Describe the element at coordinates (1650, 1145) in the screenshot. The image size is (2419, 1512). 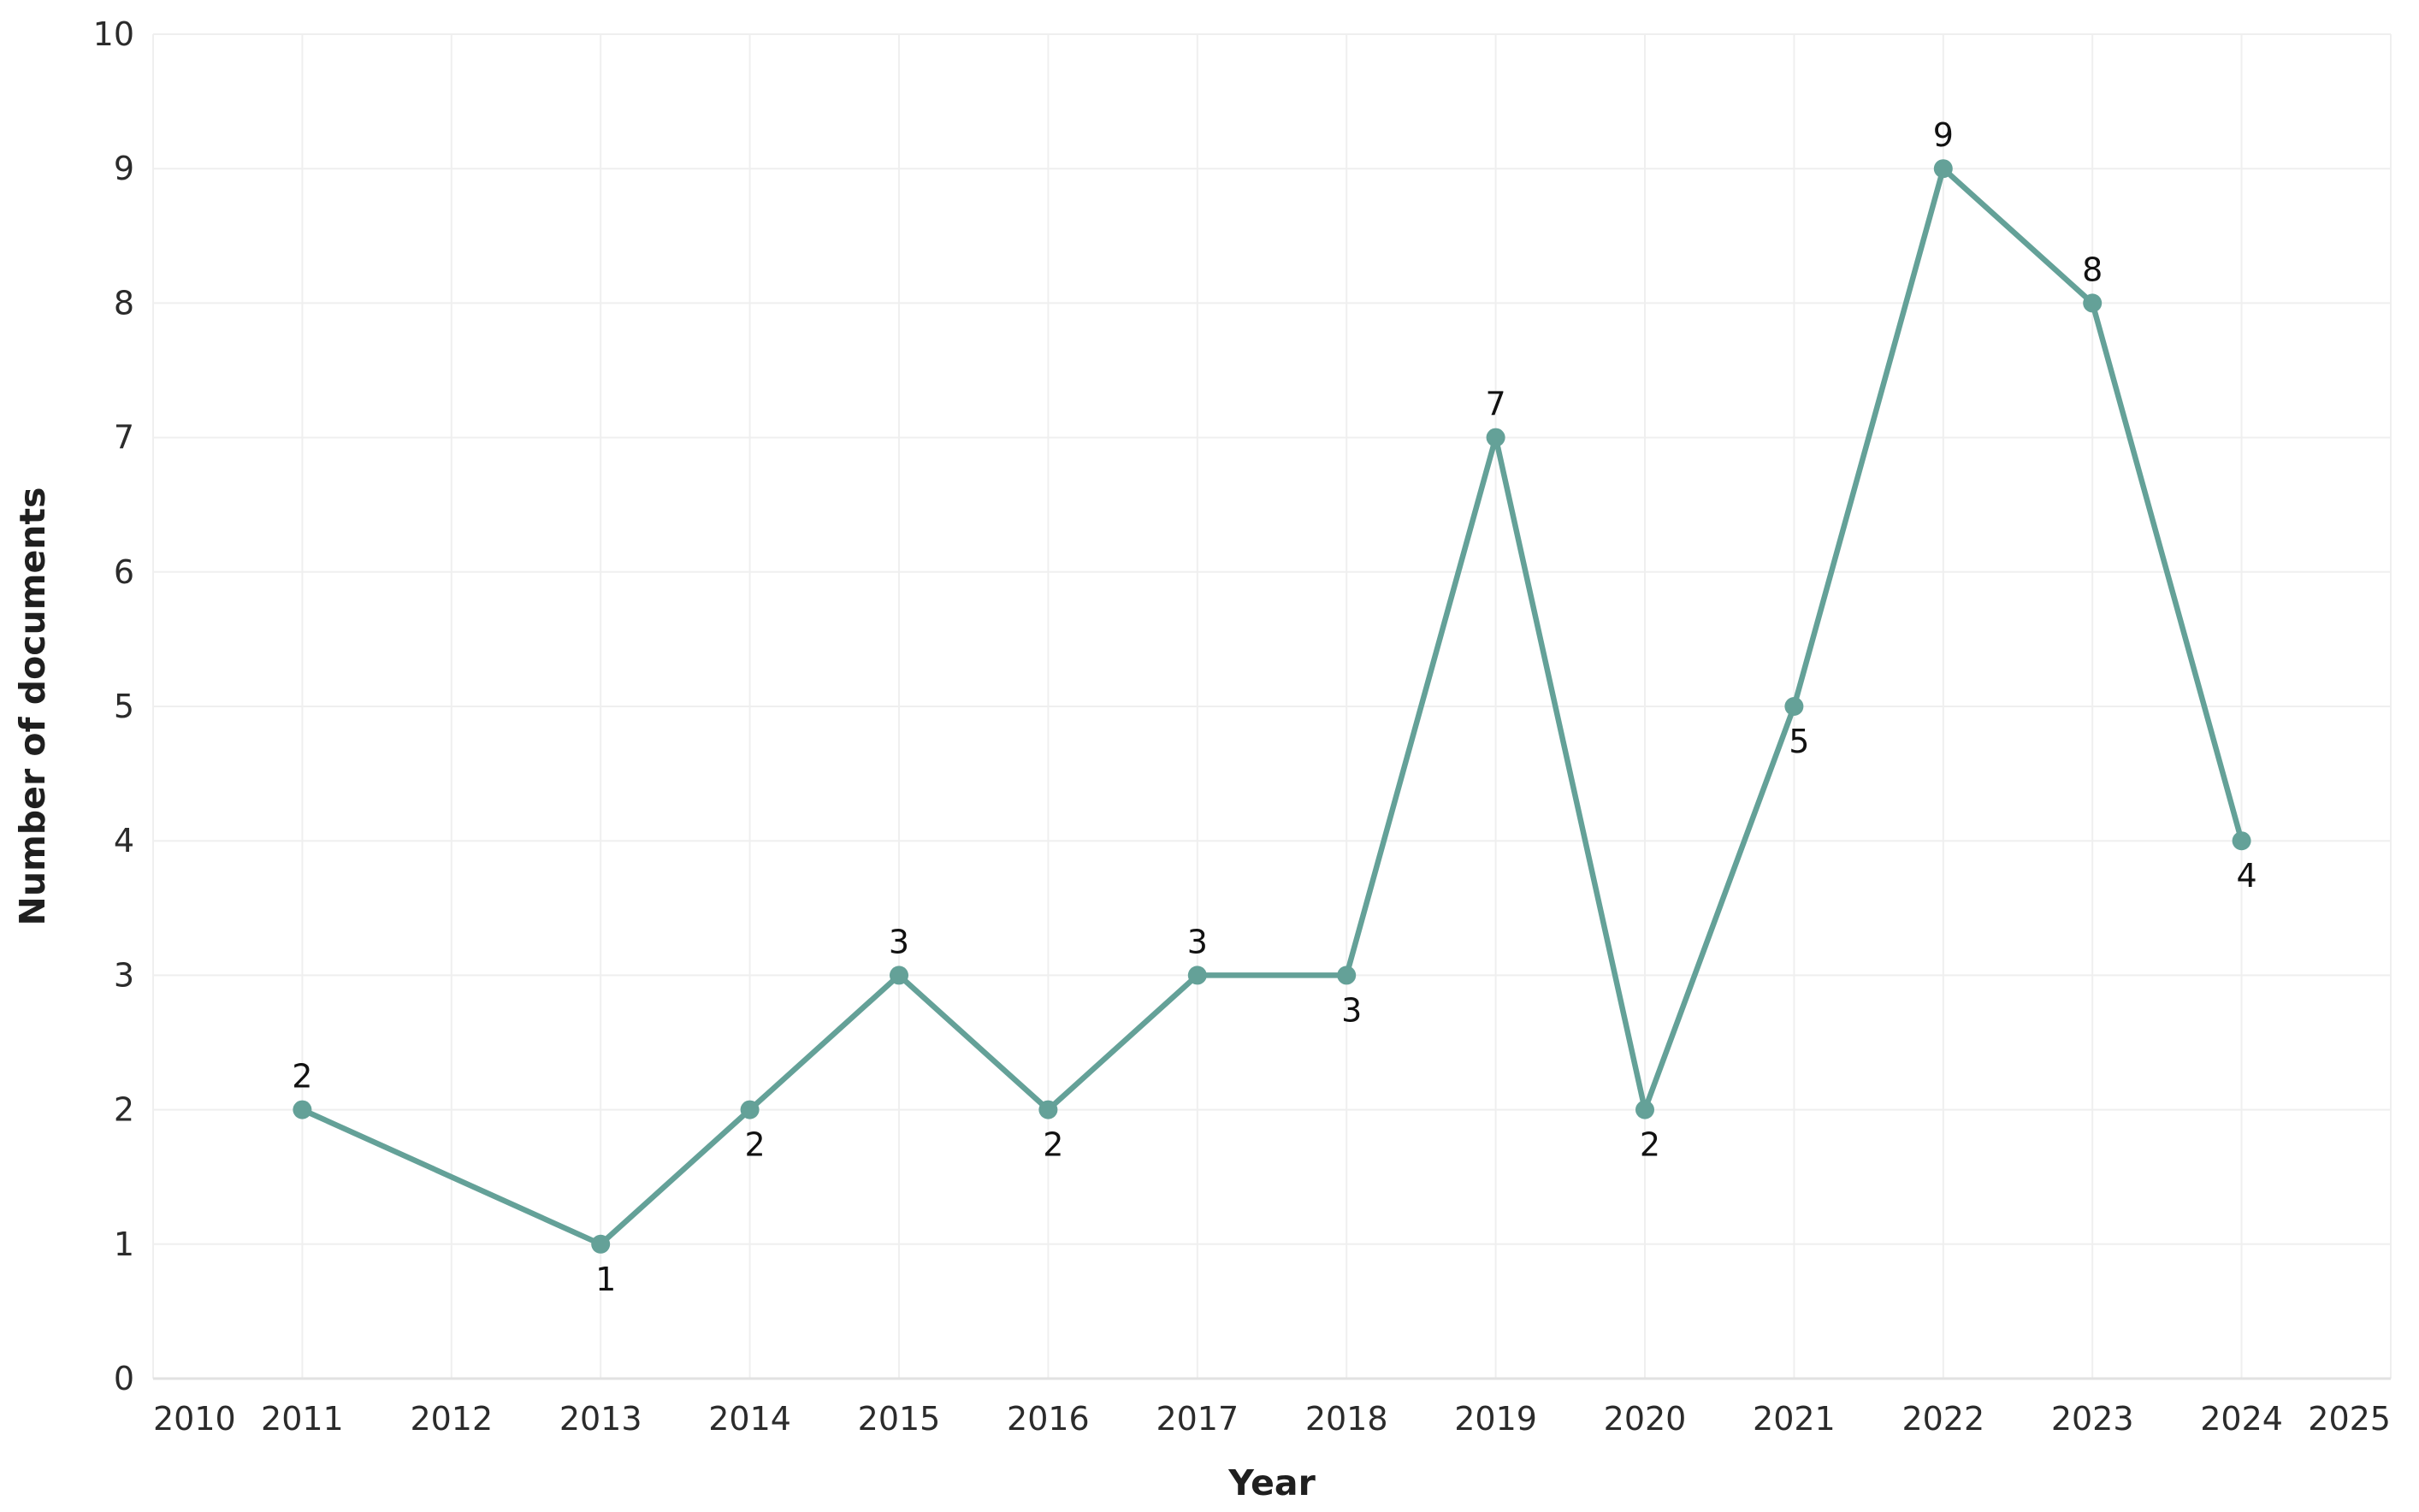
I see `data-point-label-2020: 2` at that location.